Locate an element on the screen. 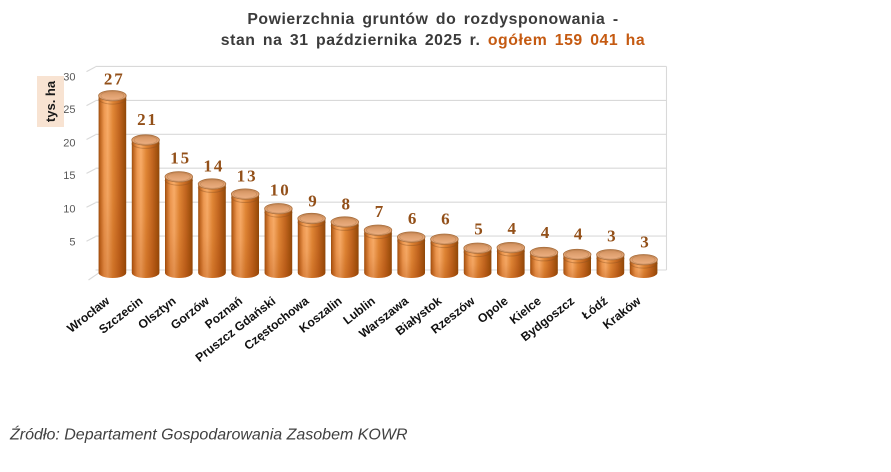 Image resolution: width=891 pixels, height=472 pixels. svg-text: 7 is located at coordinates (380, 211).